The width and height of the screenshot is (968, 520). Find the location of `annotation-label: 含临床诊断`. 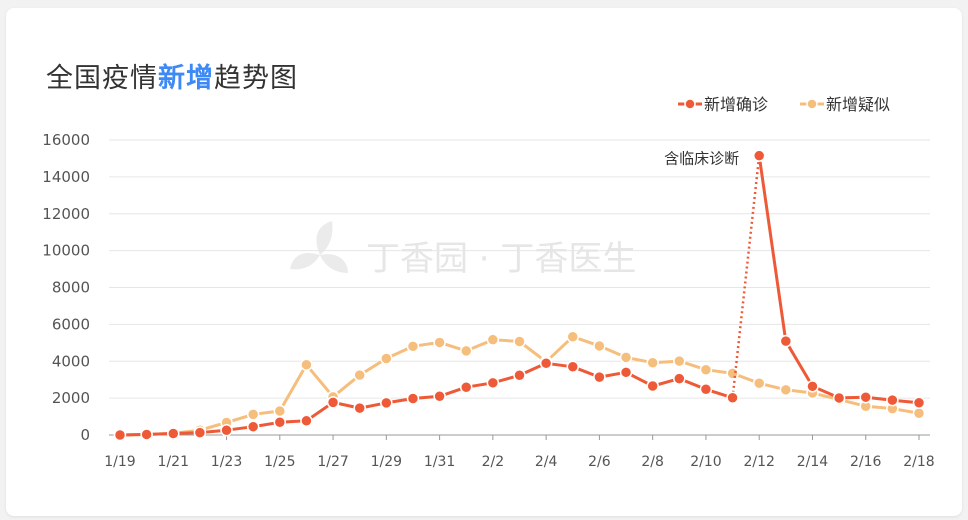

annotation-label: 含临床诊断 is located at coordinates (701, 159).